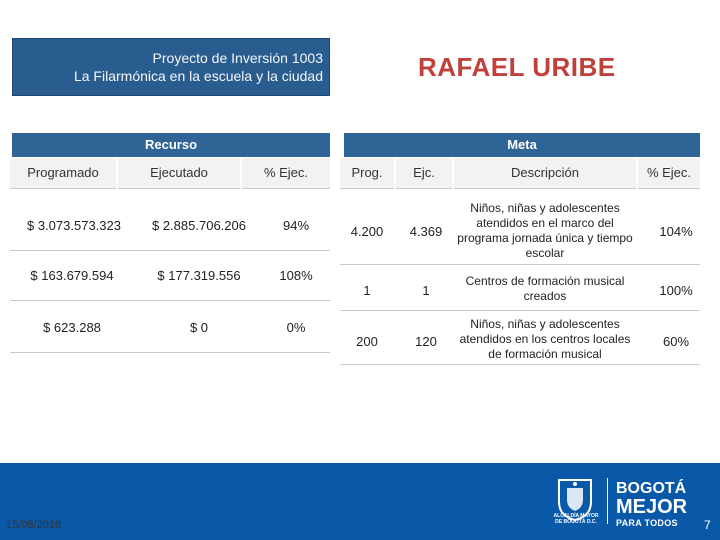  I want to click on description-line: programa jornada única y tiempo, so click(545, 238).